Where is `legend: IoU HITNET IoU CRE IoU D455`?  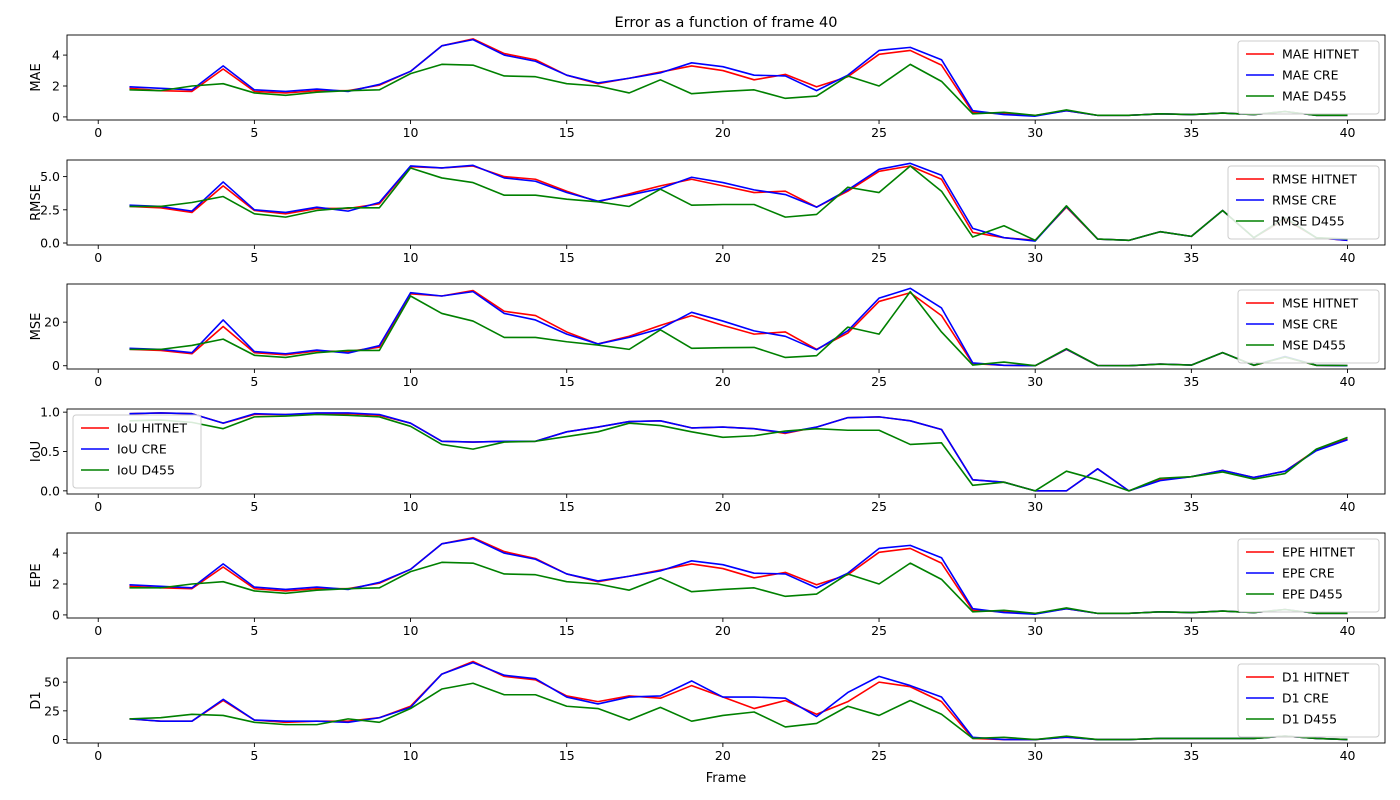 legend: IoU HITNET IoU CRE IoU D455 is located at coordinates (137, 451).